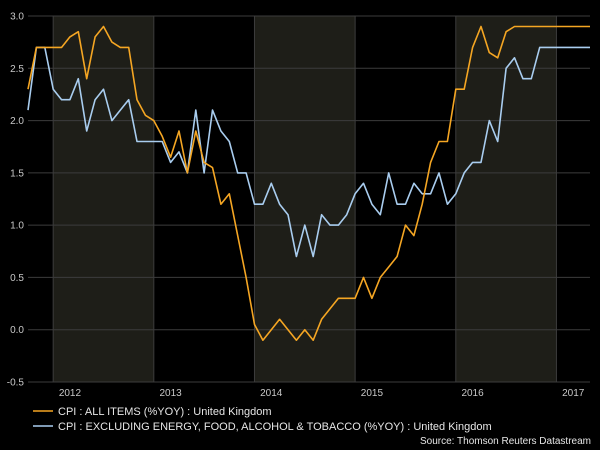 This screenshot has width=600, height=450. I want to click on y-tick-label: 1.0, so click(17, 226).